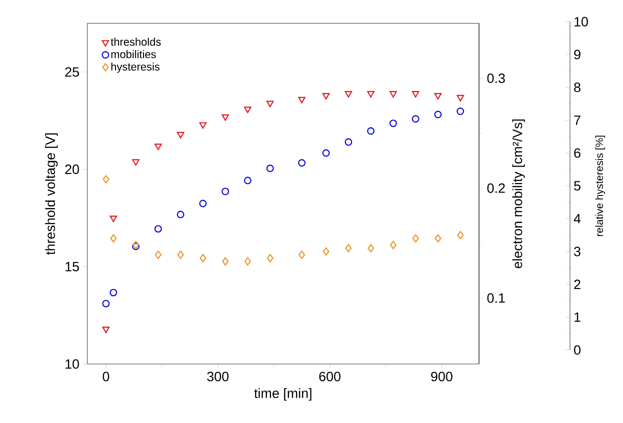  What do you see at coordinates (577, 285) in the screenshot?
I see `y3-tick-label: 2` at bounding box center [577, 285].